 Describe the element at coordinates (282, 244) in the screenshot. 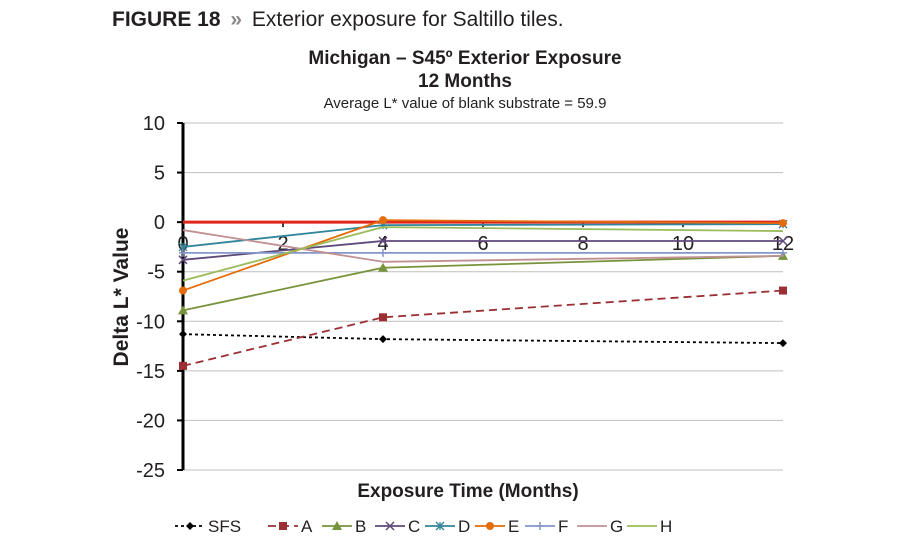

I see `x-tick-label: 2` at that location.